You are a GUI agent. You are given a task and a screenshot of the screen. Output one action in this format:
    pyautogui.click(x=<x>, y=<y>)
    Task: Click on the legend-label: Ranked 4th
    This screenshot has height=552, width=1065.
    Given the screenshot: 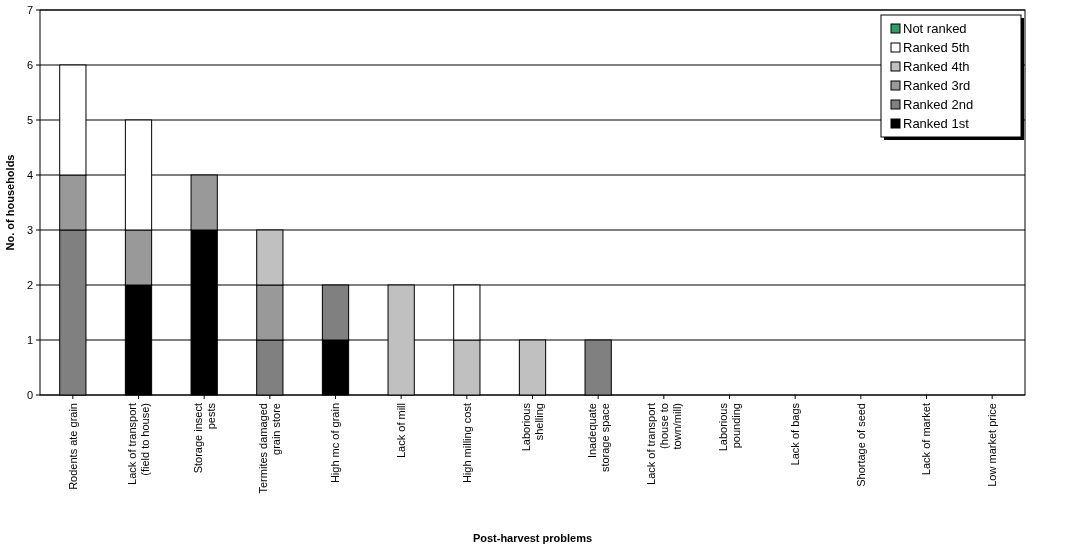 What is the action you would take?
    pyautogui.click(x=936, y=67)
    